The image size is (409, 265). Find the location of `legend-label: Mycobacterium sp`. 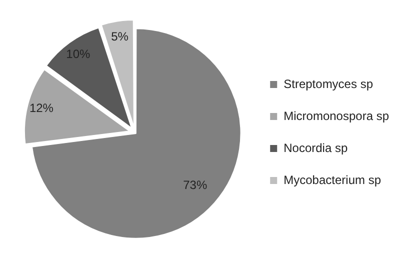

legend-label: Mycobacterium sp is located at coordinates (333, 179).